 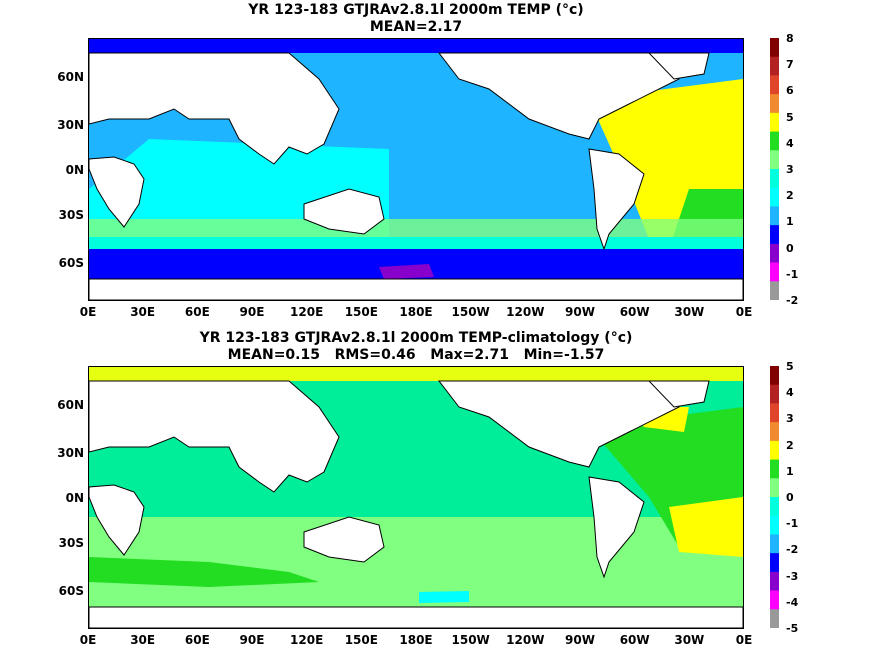 I want to click on bottom-lon-label: 120W, so click(x=525, y=640).